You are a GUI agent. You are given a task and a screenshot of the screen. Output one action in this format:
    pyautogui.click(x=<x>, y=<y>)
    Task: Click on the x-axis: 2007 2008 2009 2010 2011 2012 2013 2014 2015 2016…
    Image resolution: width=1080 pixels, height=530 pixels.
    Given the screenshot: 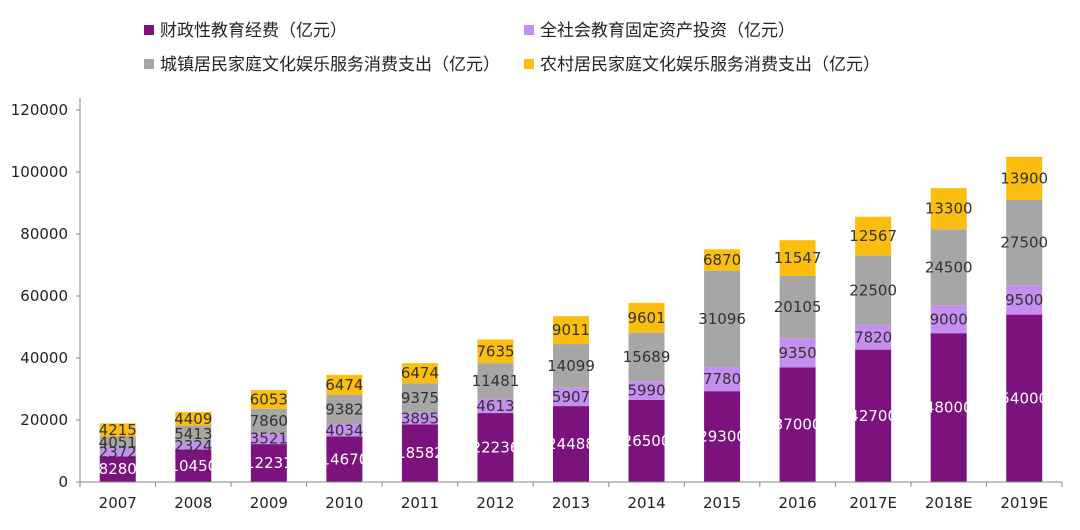 What is the action you would take?
    pyautogui.click(x=571, y=496)
    